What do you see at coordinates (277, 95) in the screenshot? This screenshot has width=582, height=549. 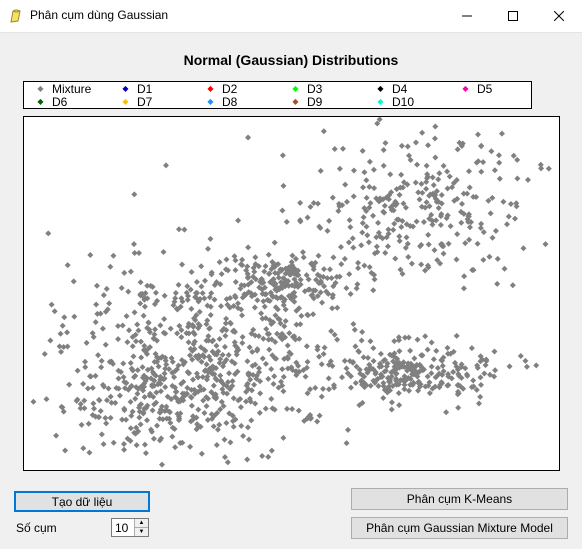 I see `chart-legend: ◆ Mixture ◆ D1 ◆ D2 ◆ D3 ◆ D4 ◆ D5 ◆ D6 ◆ D7 ◆ D8 ◆ D9 ◆ D10` at bounding box center [277, 95].